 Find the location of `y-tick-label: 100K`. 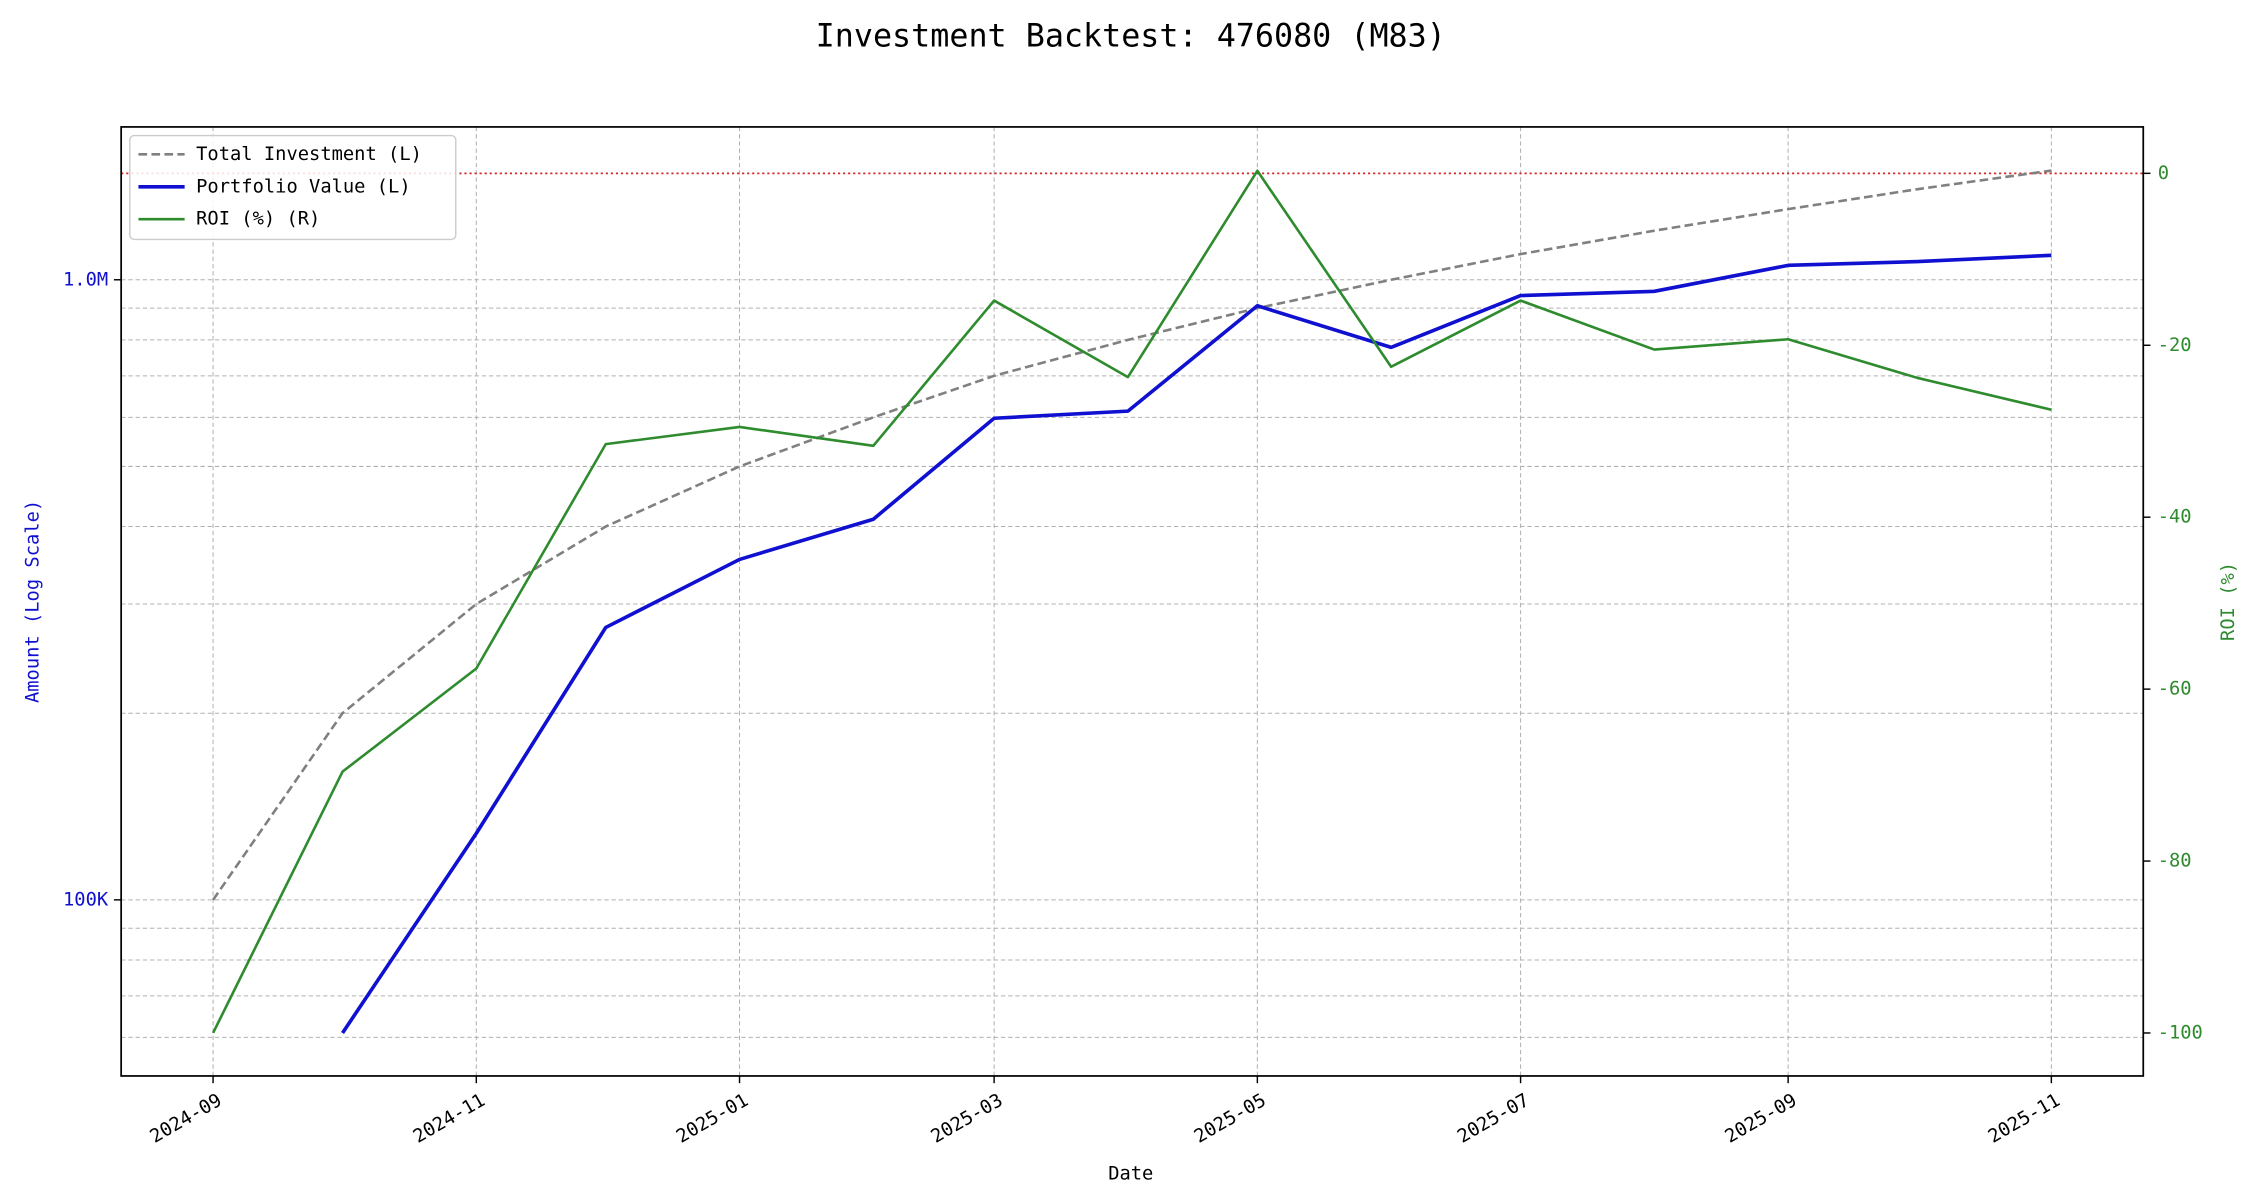

y-tick-label: 100K is located at coordinates (86, 899).